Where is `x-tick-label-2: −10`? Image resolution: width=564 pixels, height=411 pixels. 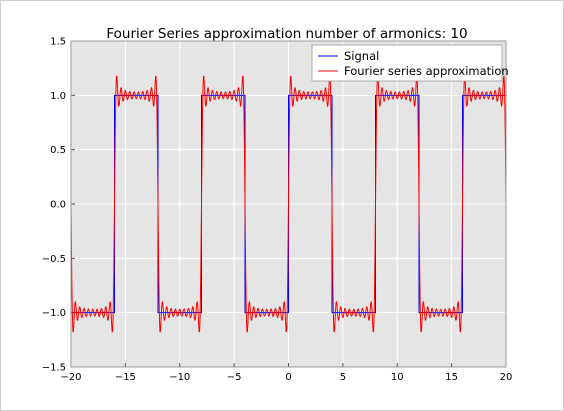
x-tick-label-2: −10 is located at coordinates (179, 377).